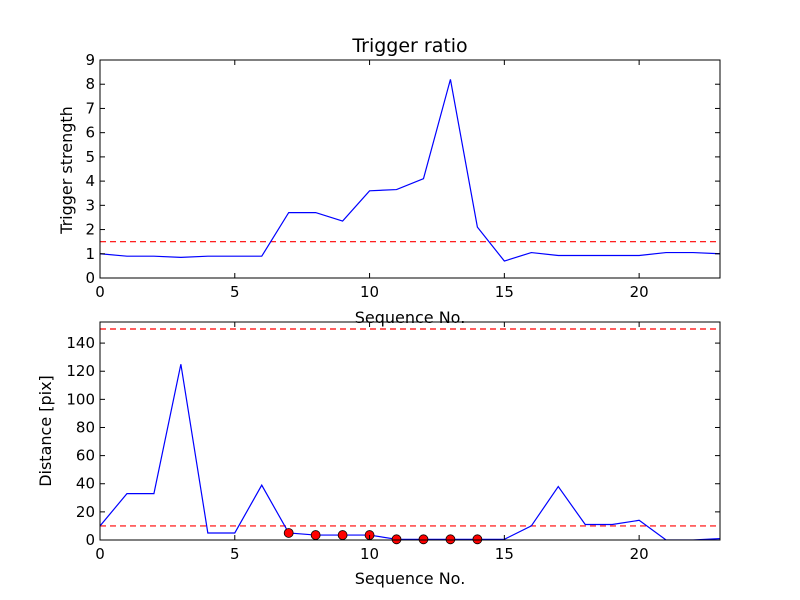 The image size is (800, 600). I want to click on y-tick-label: 3, so click(90, 205).